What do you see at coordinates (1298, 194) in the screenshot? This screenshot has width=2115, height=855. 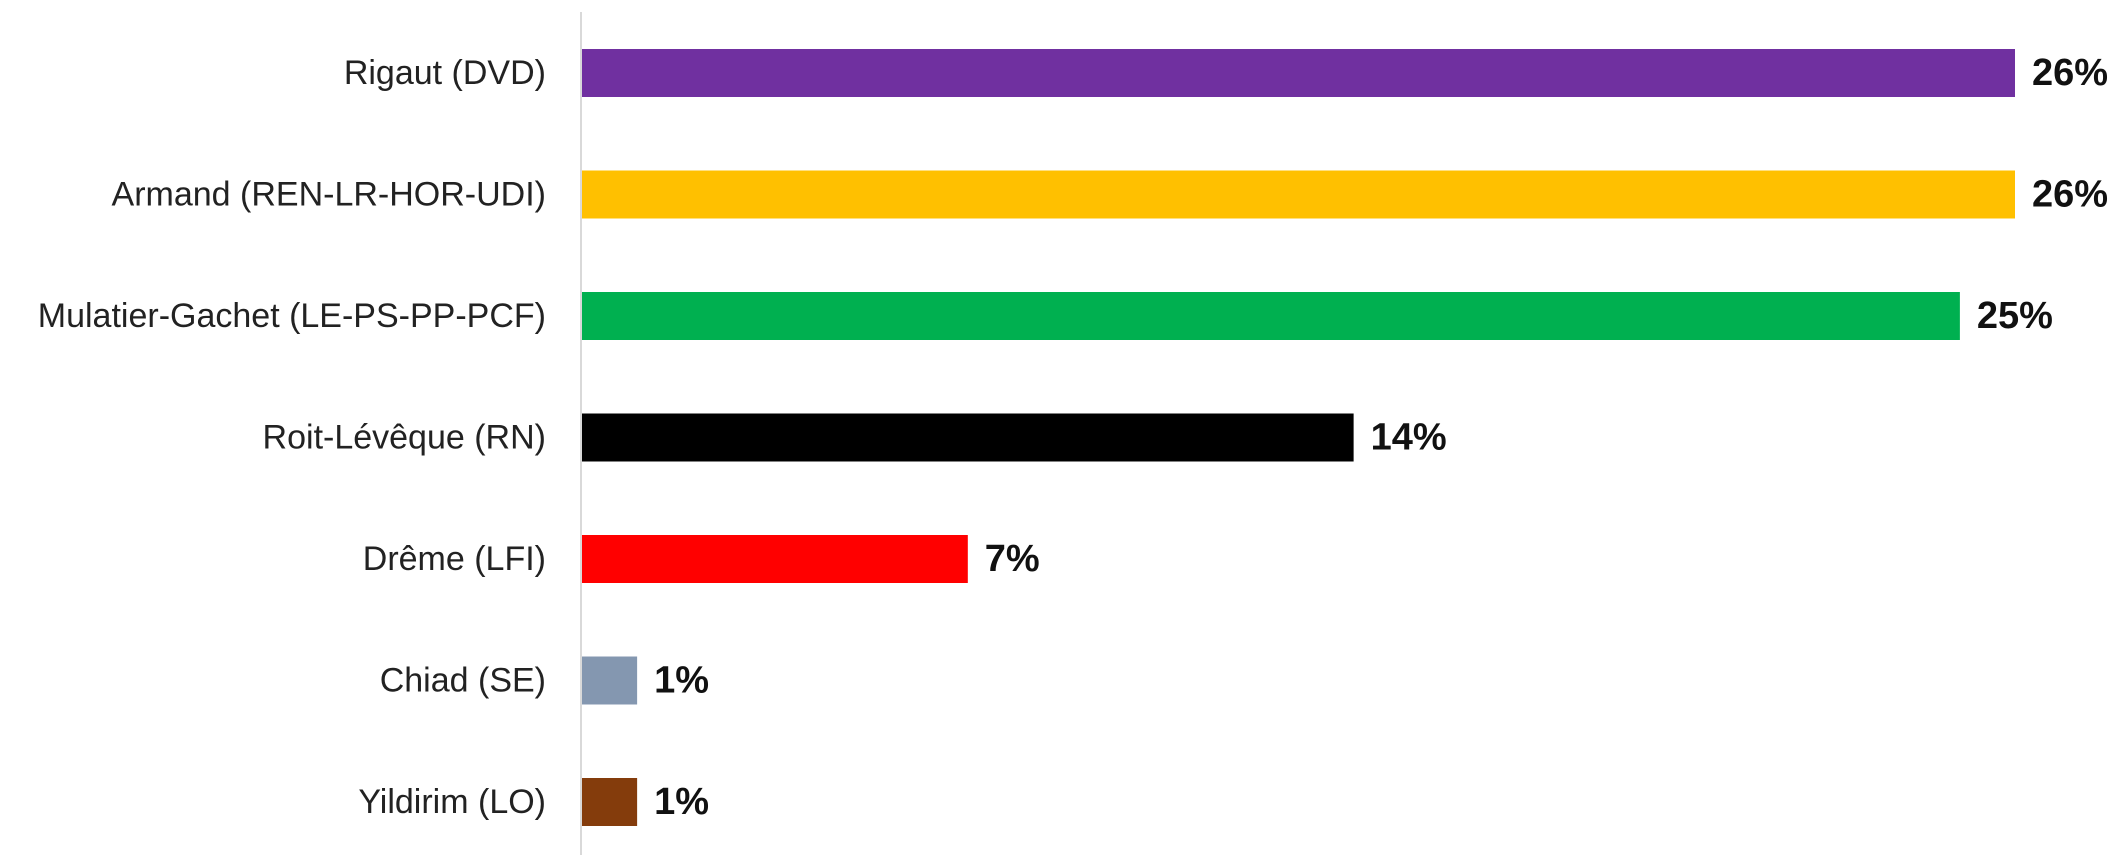 I see `bar-armand-ren-lr-hor-udi` at bounding box center [1298, 194].